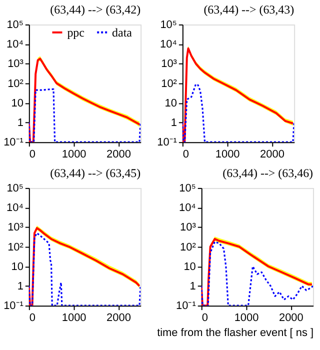  I want to click on legend-label: data, so click(122, 32).